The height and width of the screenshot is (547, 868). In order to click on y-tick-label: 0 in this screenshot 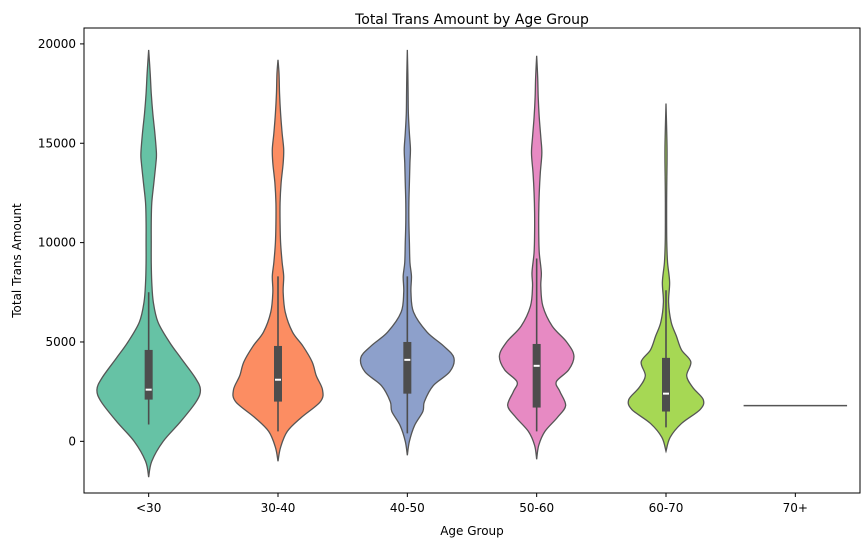, I will do `click(72, 441)`.